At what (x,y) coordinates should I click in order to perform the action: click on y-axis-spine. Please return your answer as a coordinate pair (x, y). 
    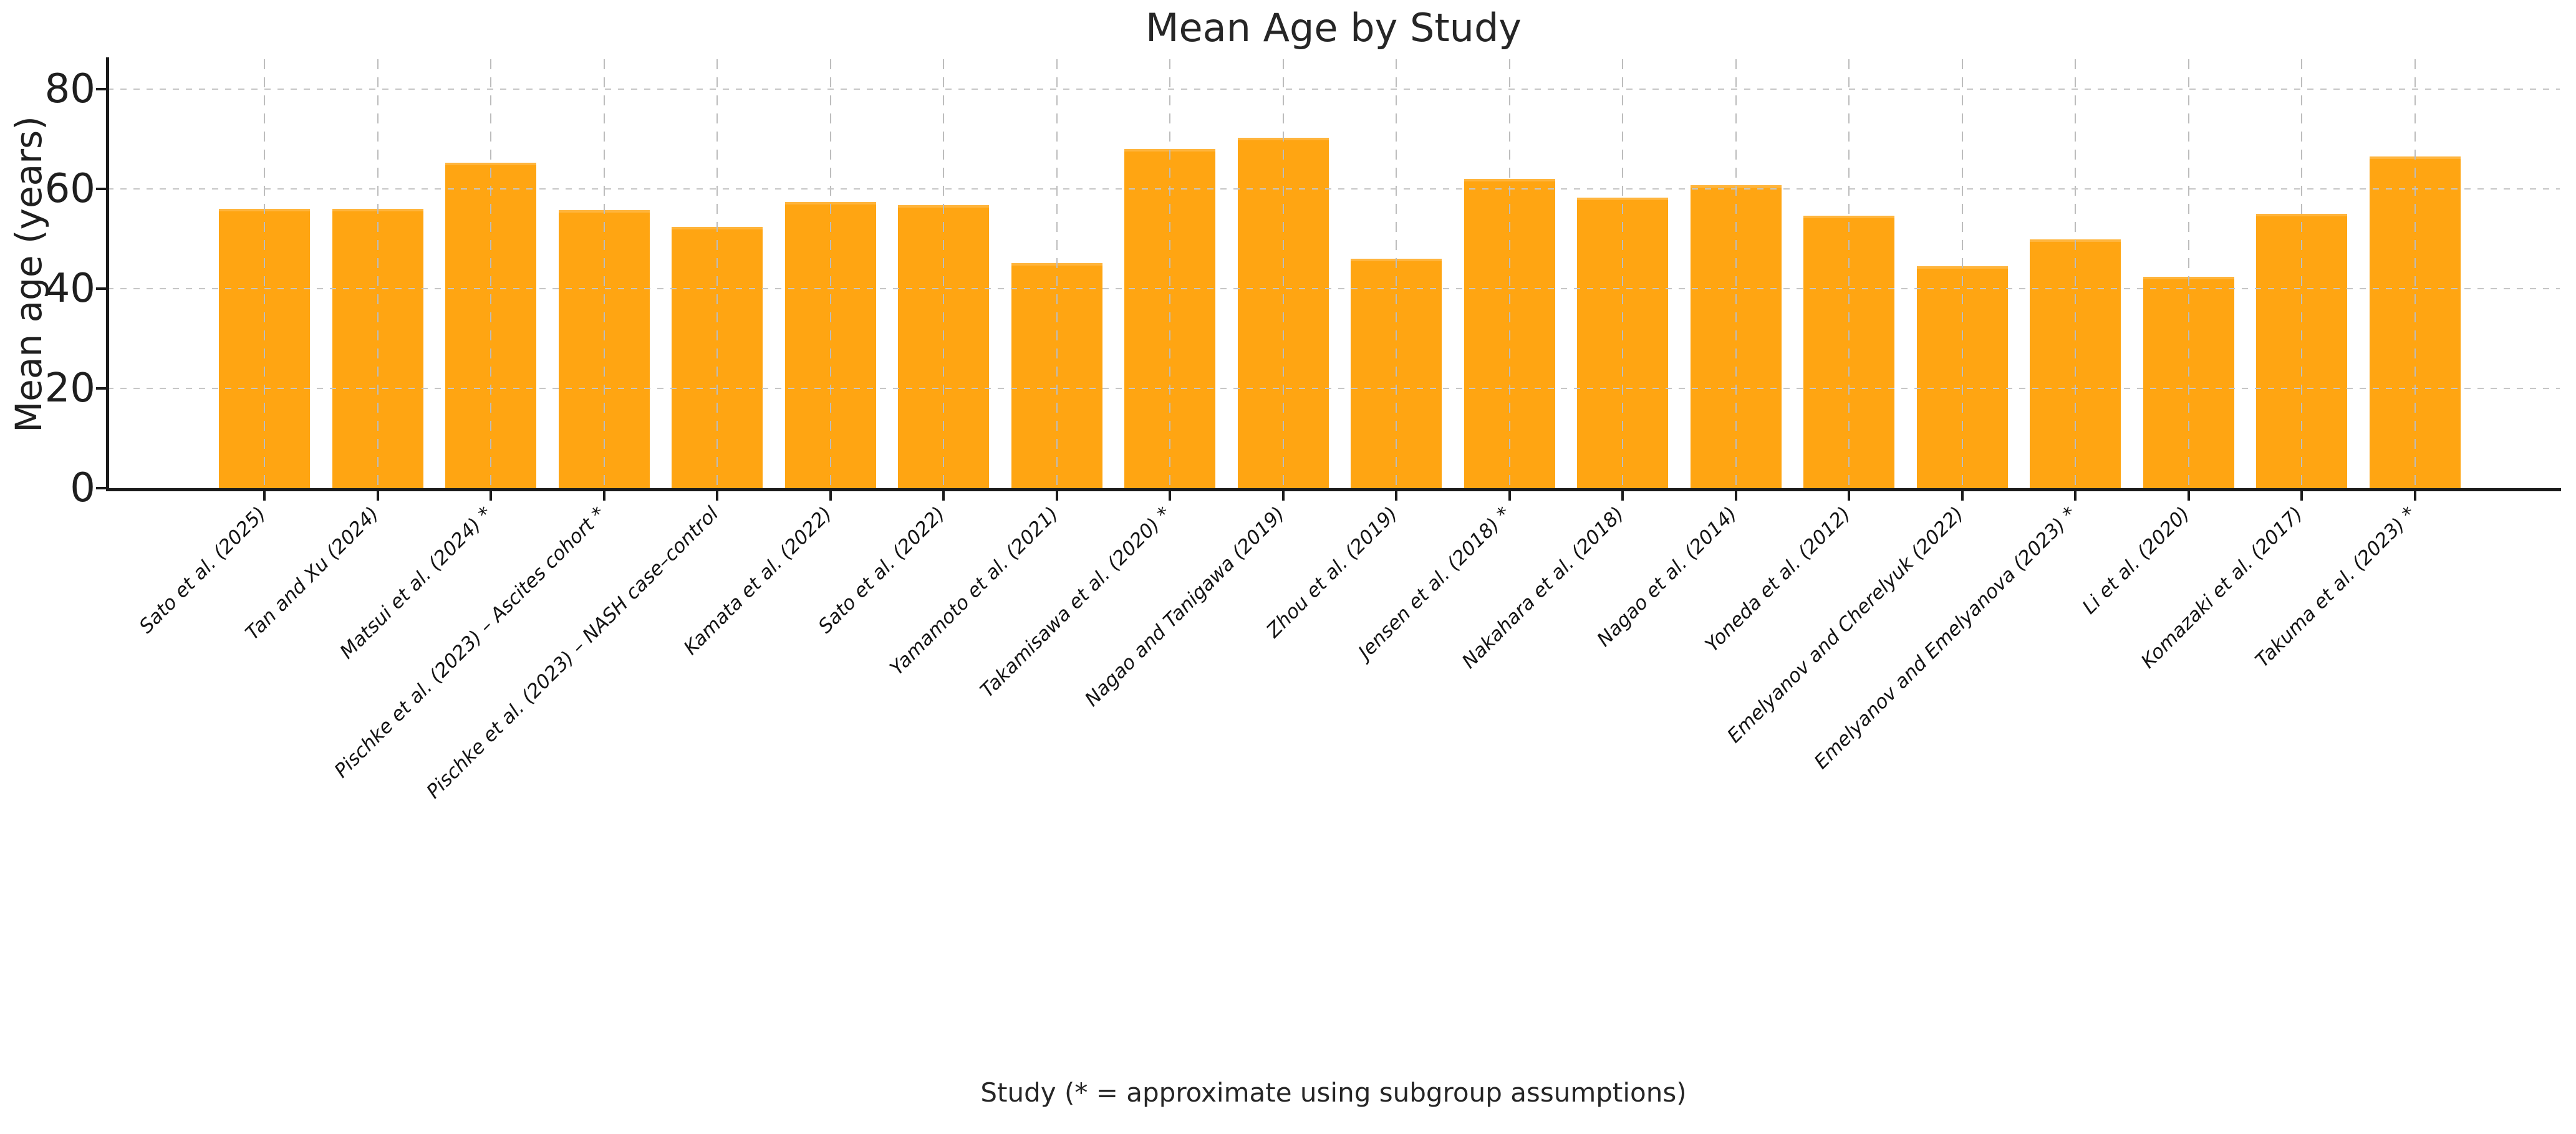
    Looking at the image, I should click on (107, 274).